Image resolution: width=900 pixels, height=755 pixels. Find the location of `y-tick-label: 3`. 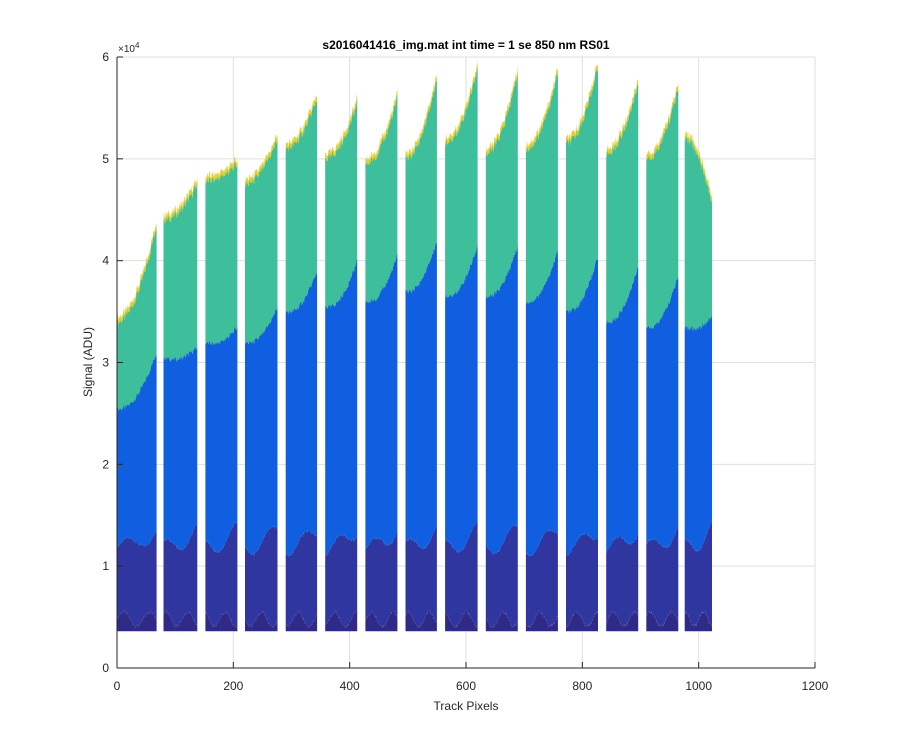

y-tick-label: 3 is located at coordinates (105, 363).